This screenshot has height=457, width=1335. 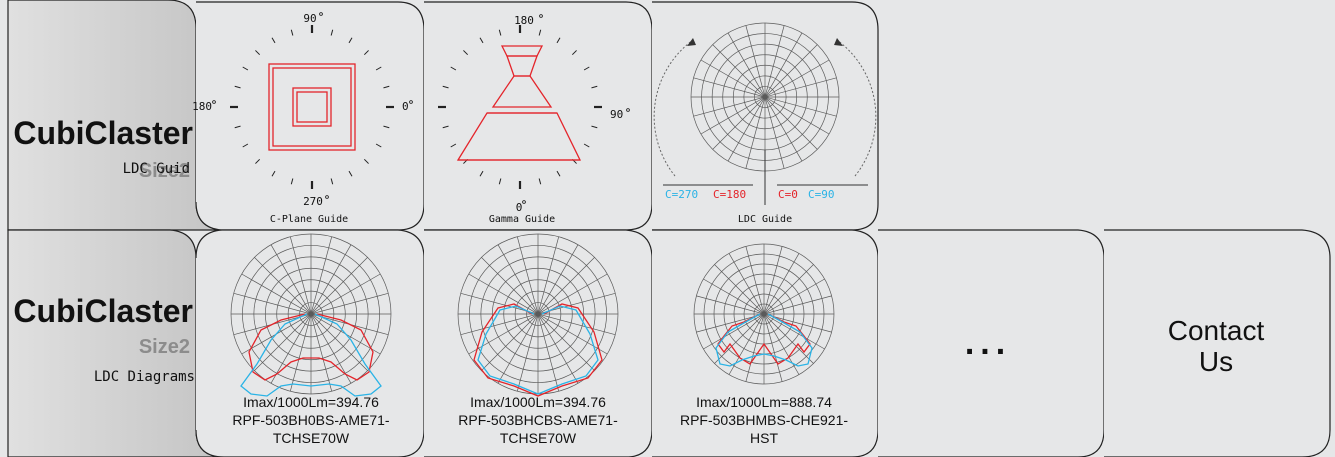 I want to click on diagram-1-imax: Imax/1000Lm=394.76, so click(x=311, y=402).